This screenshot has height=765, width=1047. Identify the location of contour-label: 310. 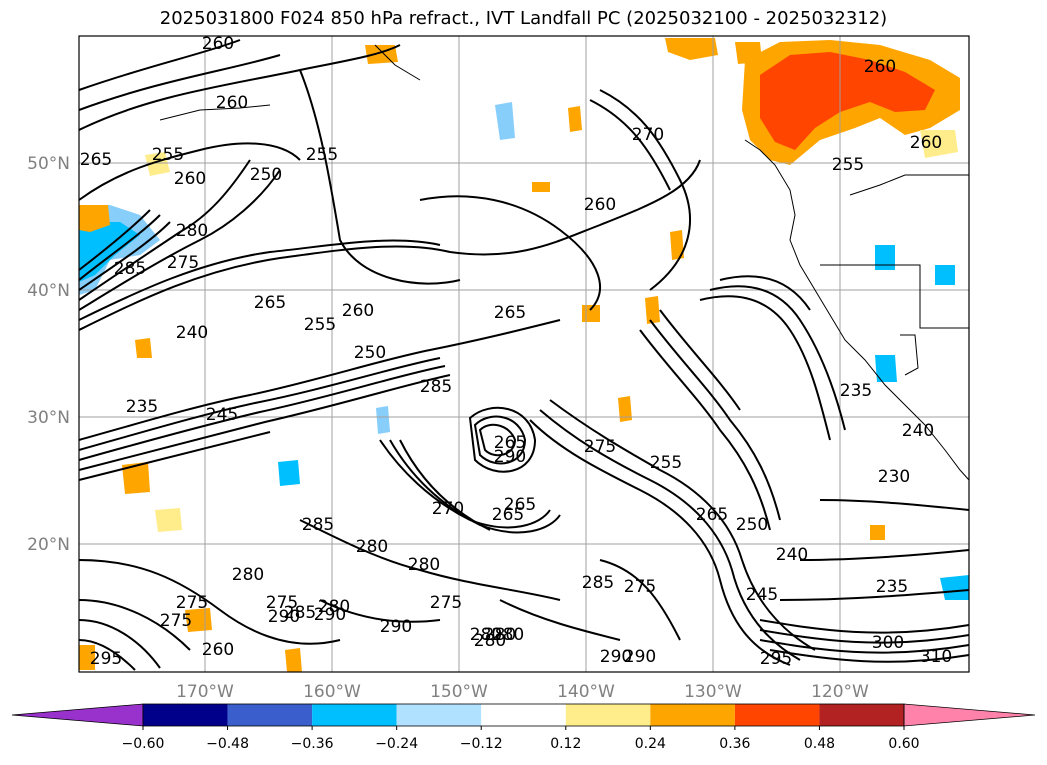
(936, 657).